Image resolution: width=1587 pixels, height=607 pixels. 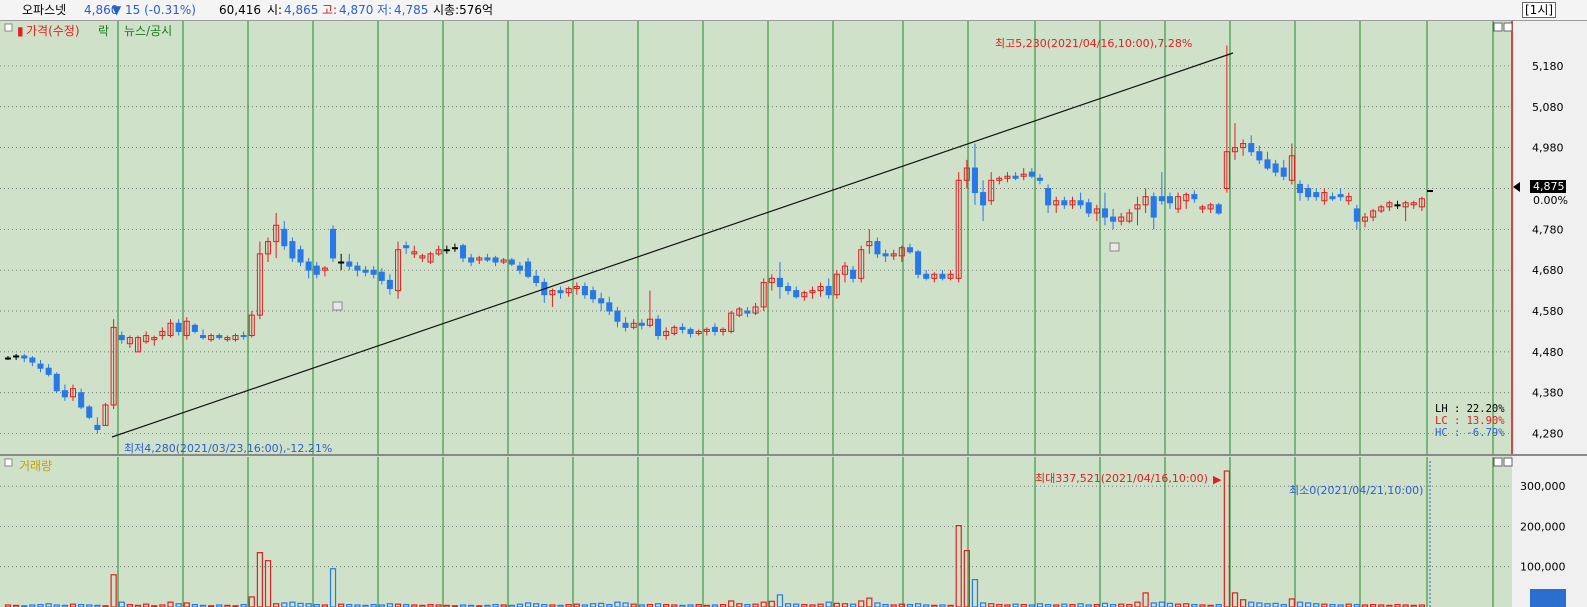 What do you see at coordinates (148, 31) in the screenshot?
I see `news-legend: 뉴스/공시` at bounding box center [148, 31].